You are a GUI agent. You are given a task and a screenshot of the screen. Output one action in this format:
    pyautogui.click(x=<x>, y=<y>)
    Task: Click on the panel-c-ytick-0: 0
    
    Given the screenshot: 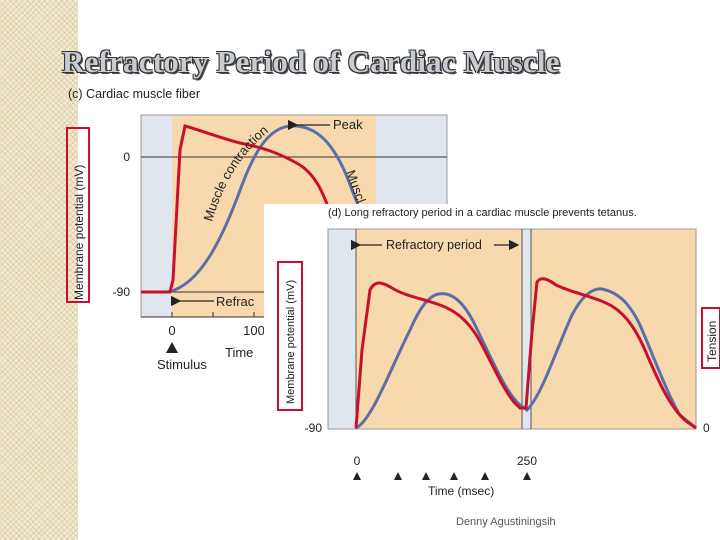 What is the action you would take?
    pyautogui.click(x=126, y=157)
    